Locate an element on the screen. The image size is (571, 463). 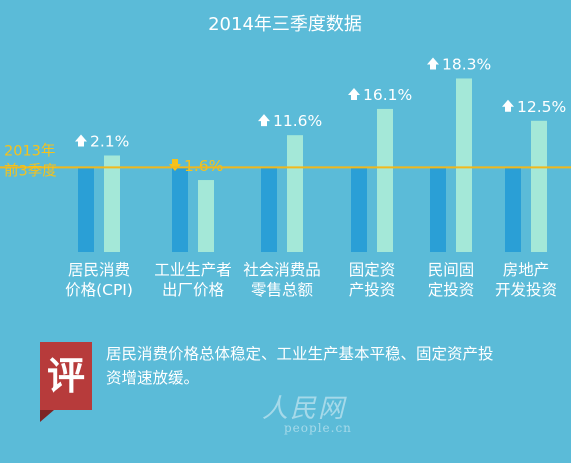
x-tick-label-4-0: 民间固 is located at coordinates (451, 270).